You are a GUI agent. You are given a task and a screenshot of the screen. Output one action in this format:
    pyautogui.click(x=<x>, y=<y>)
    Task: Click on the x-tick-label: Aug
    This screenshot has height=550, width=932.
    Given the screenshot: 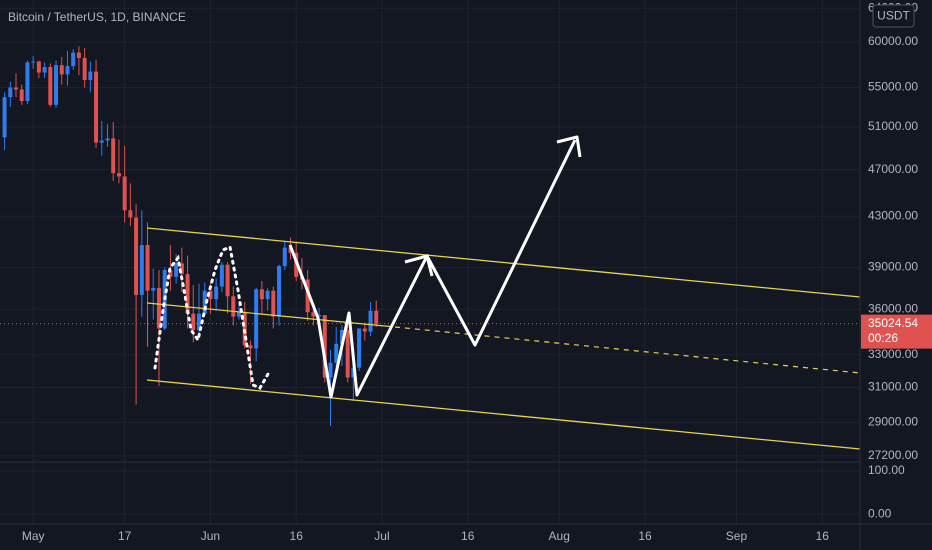 What is the action you would take?
    pyautogui.click(x=559, y=536)
    